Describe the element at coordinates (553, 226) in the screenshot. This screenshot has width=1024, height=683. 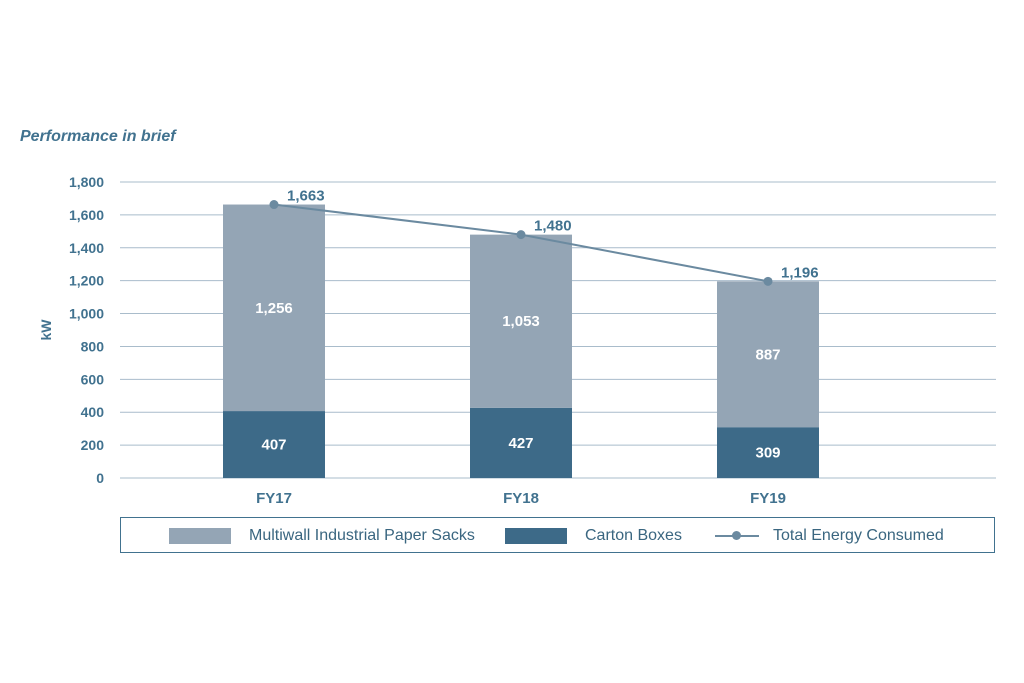
I see `data-label-total-energy: 1,480` at that location.